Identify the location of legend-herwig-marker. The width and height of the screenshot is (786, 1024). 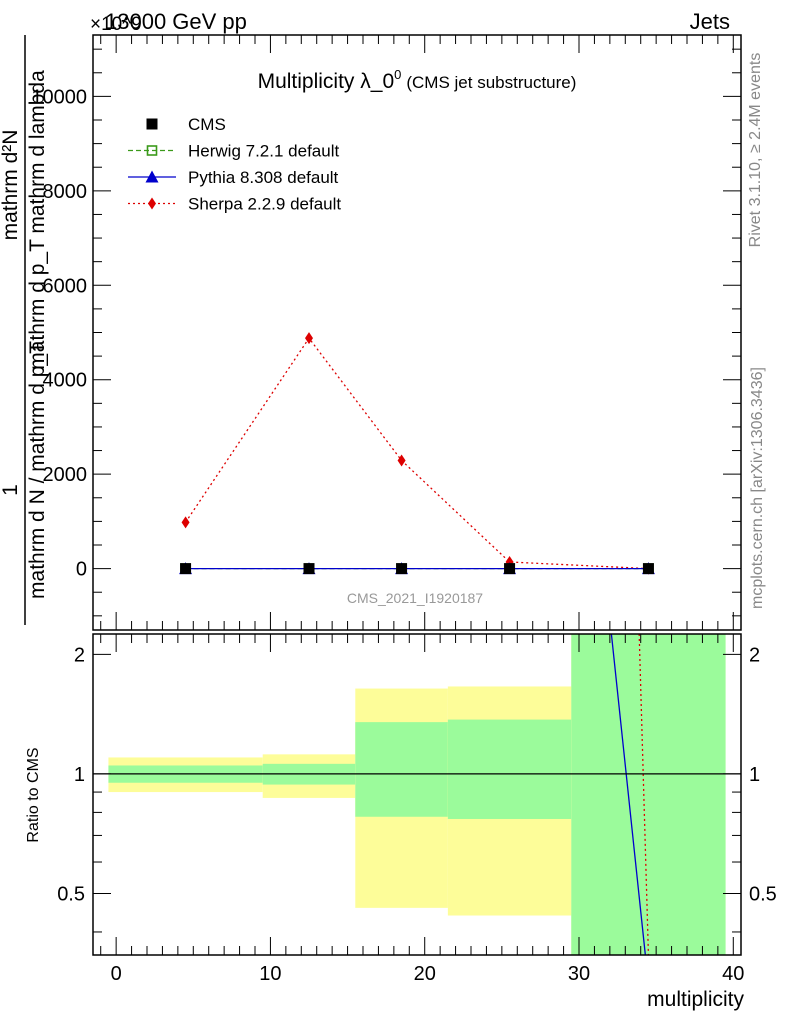
(152, 150).